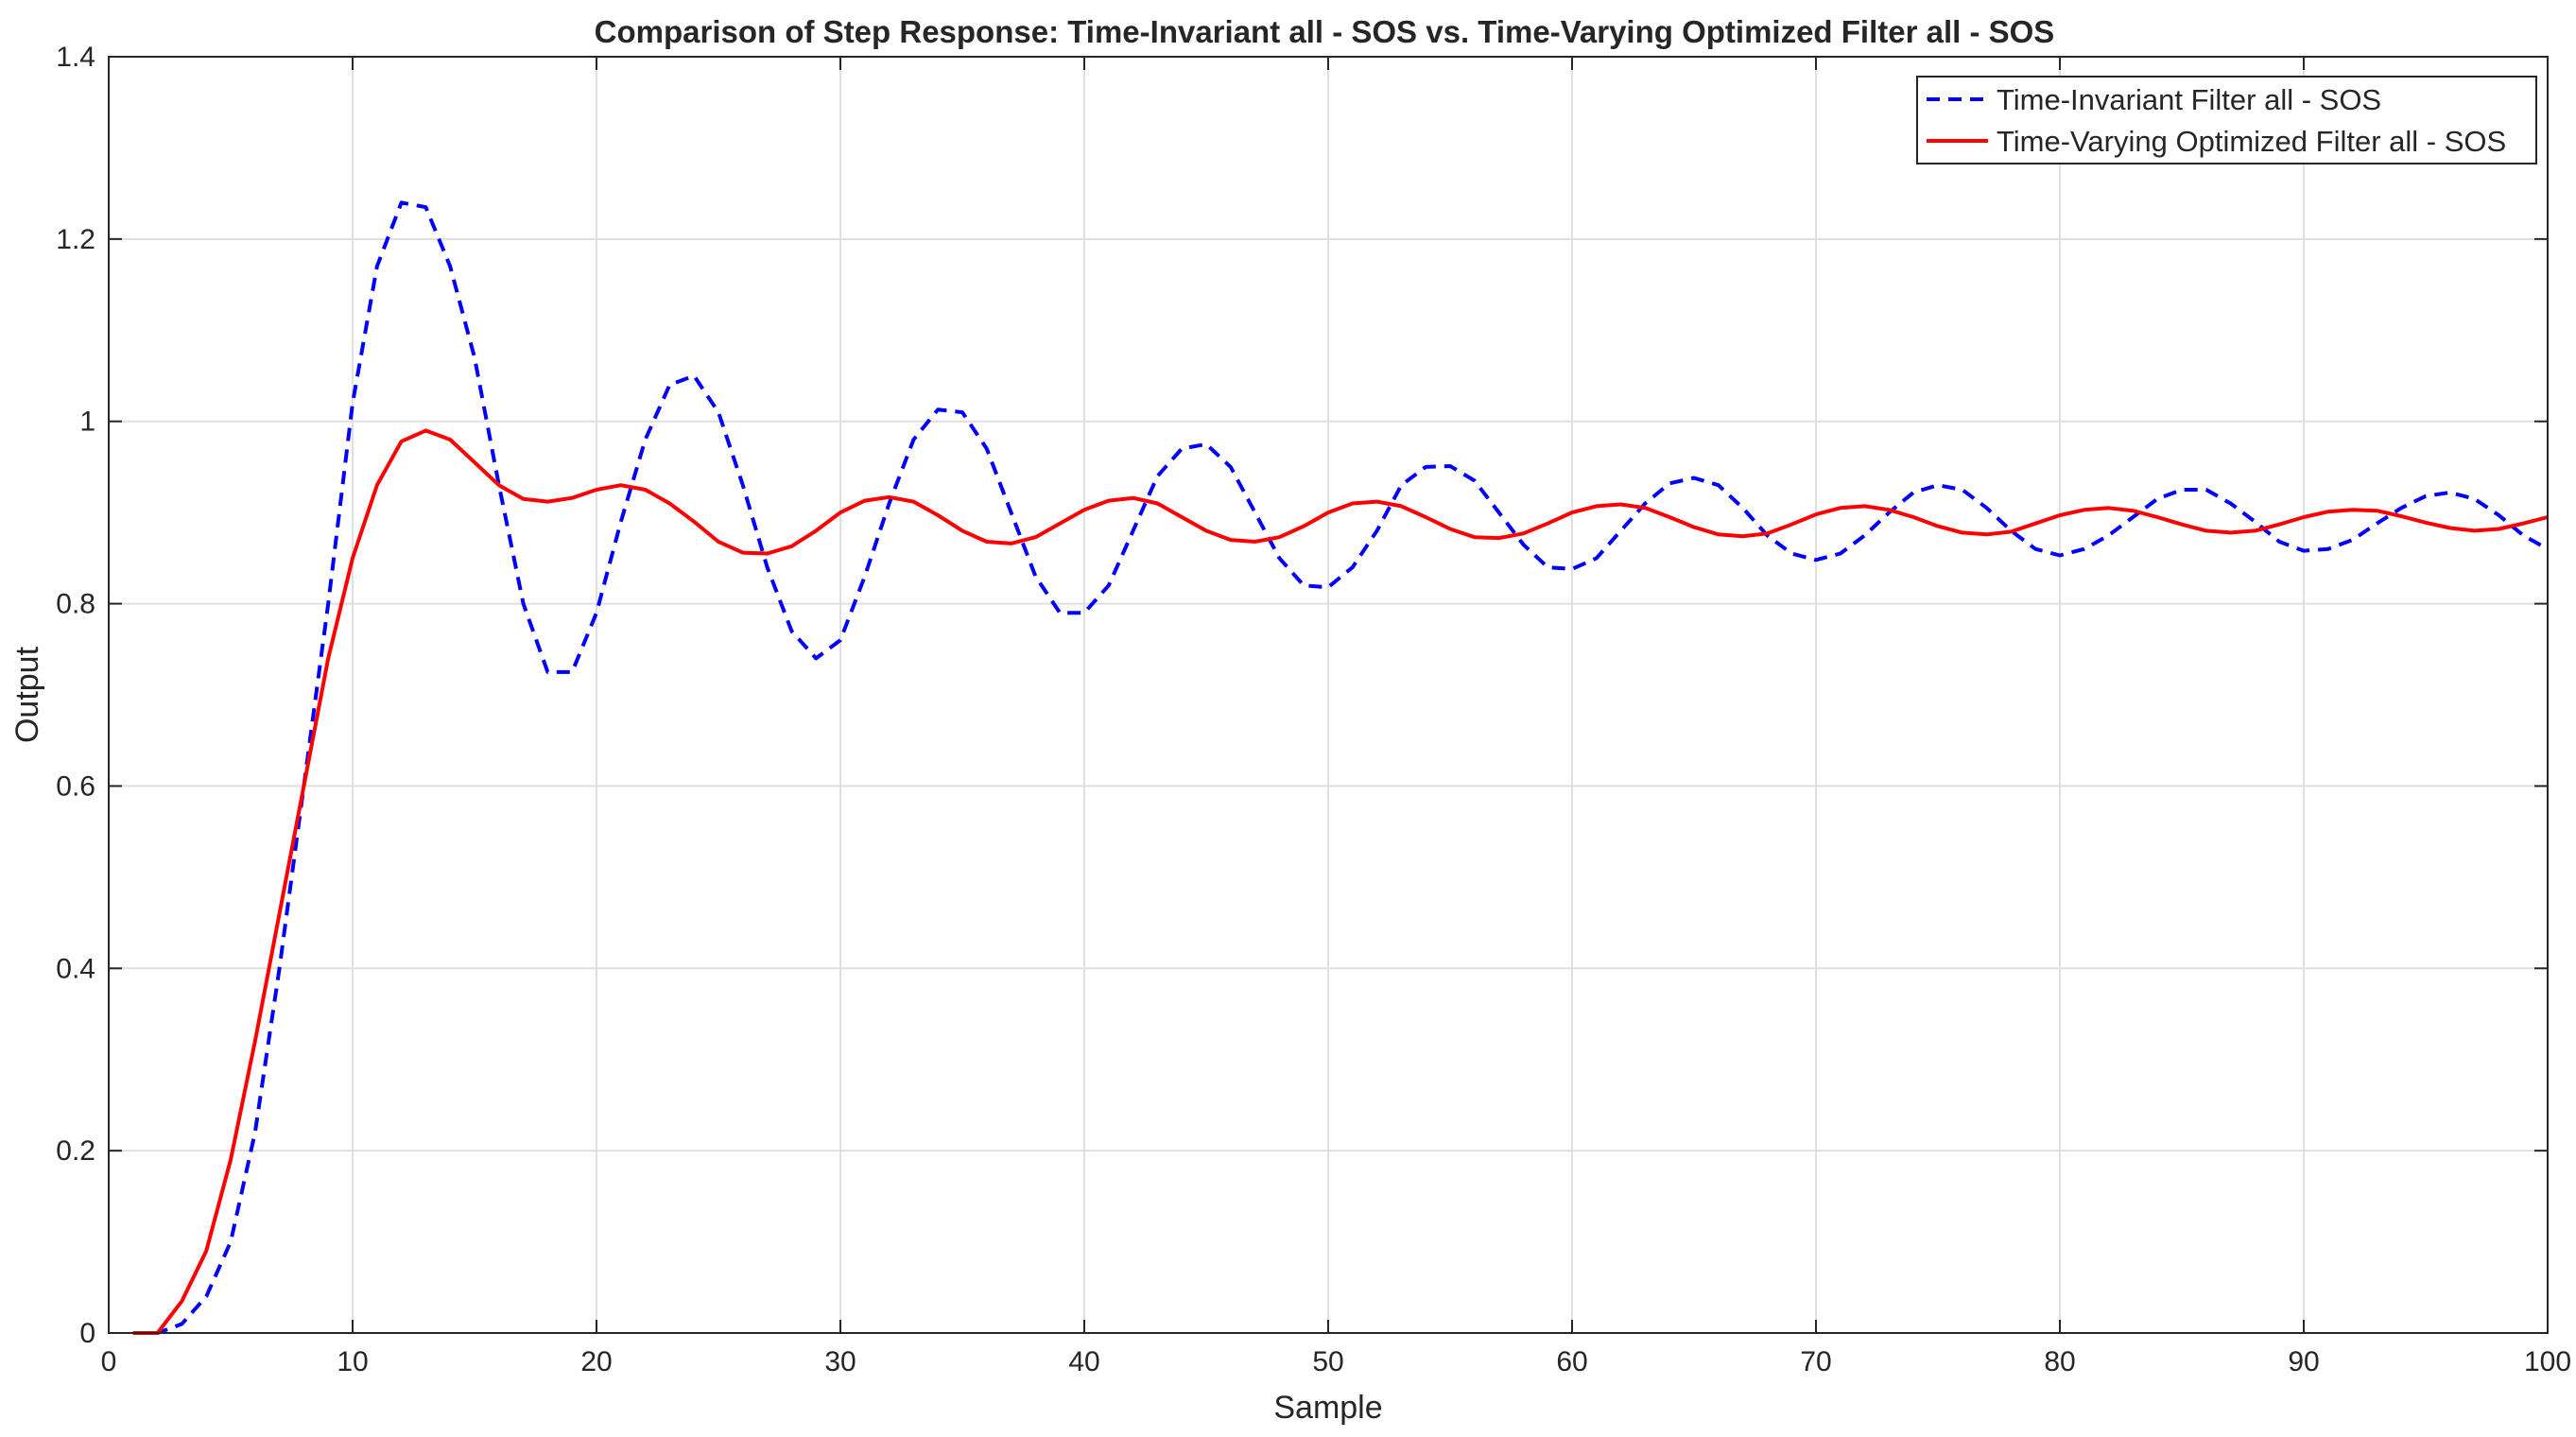 The height and width of the screenshot is (1437, 2576). I want to click on y-tick-label: 0.8, so click(75, 604).